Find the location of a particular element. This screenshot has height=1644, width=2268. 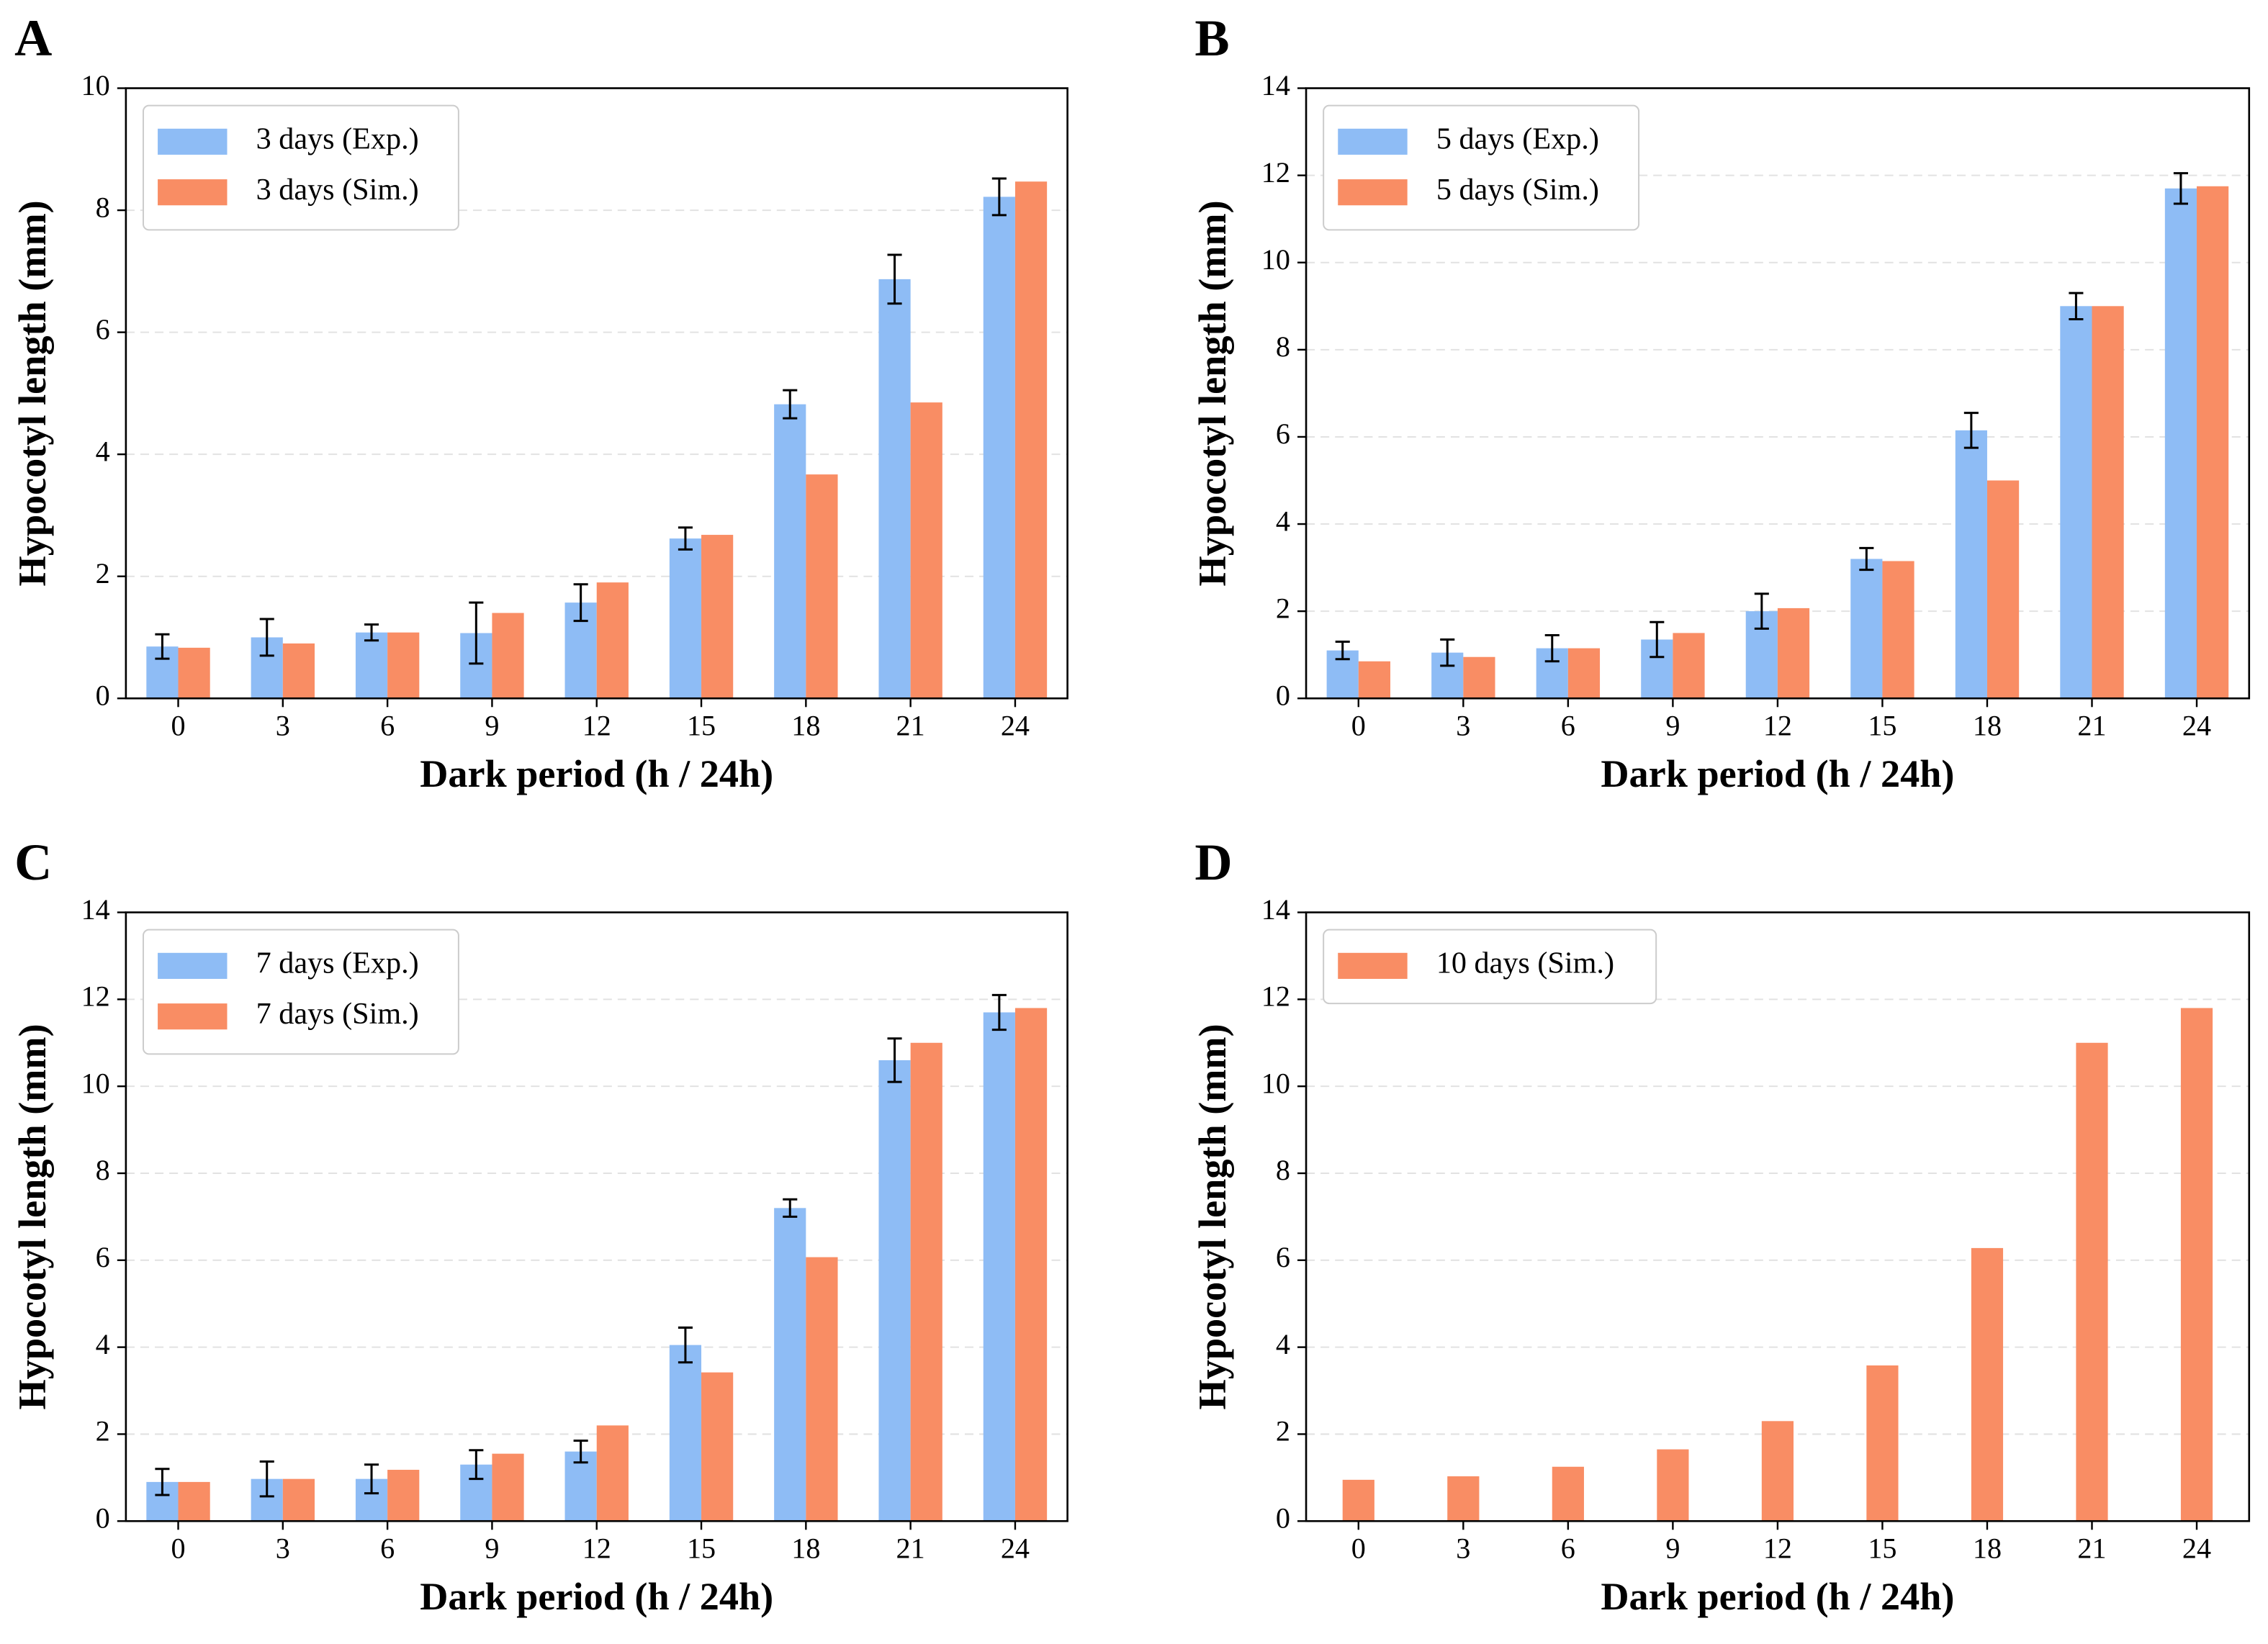

panel-label: A is located at coordinates (33, 38).